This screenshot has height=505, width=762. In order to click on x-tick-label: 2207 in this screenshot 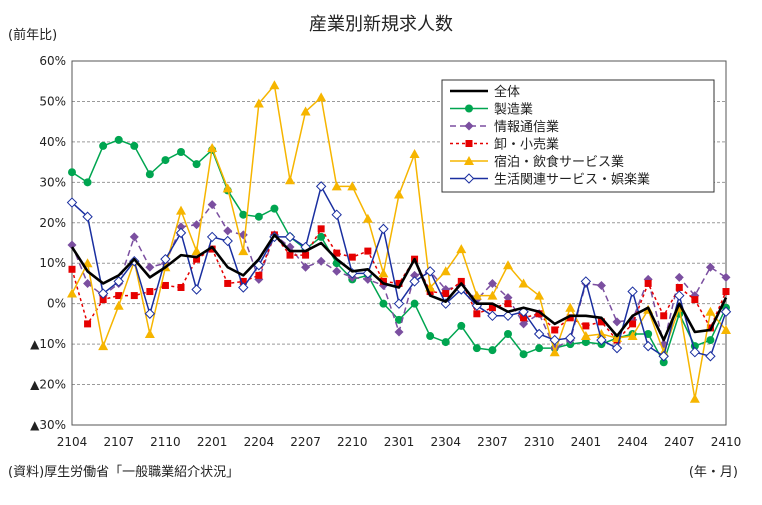, I will do `click(305, 442)`.